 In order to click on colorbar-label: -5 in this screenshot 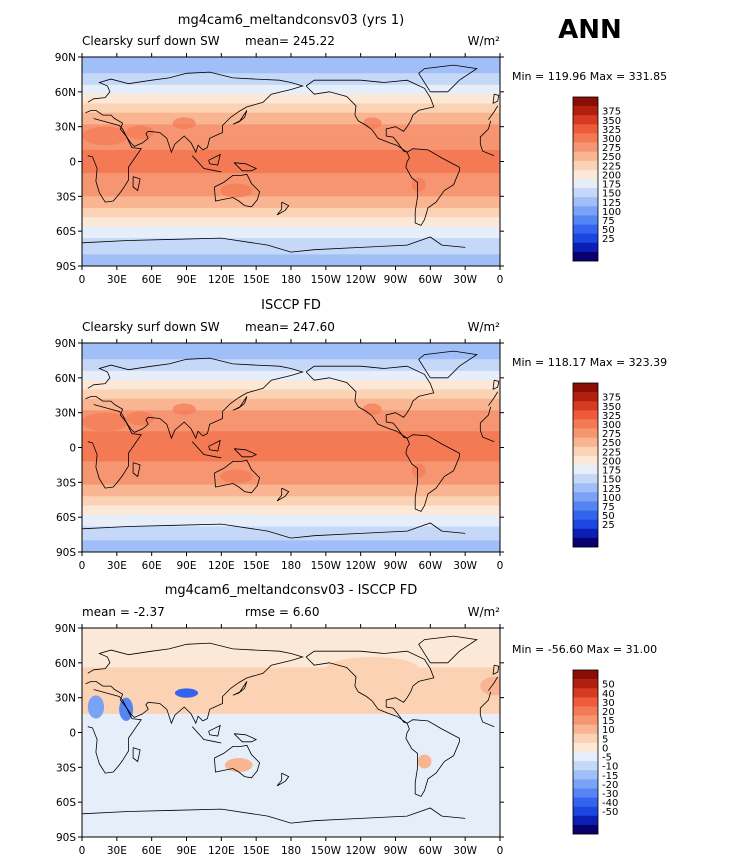, I will do `click(607, 758)`.